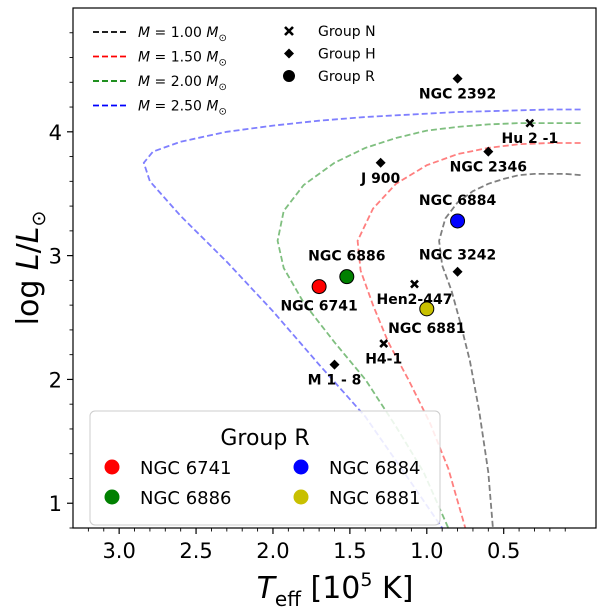 The width and height of the screenshot is (605, 615). Describe the element at coordinates (530, 123) in the screenshot. I see `point-hu-2--1` at that location.